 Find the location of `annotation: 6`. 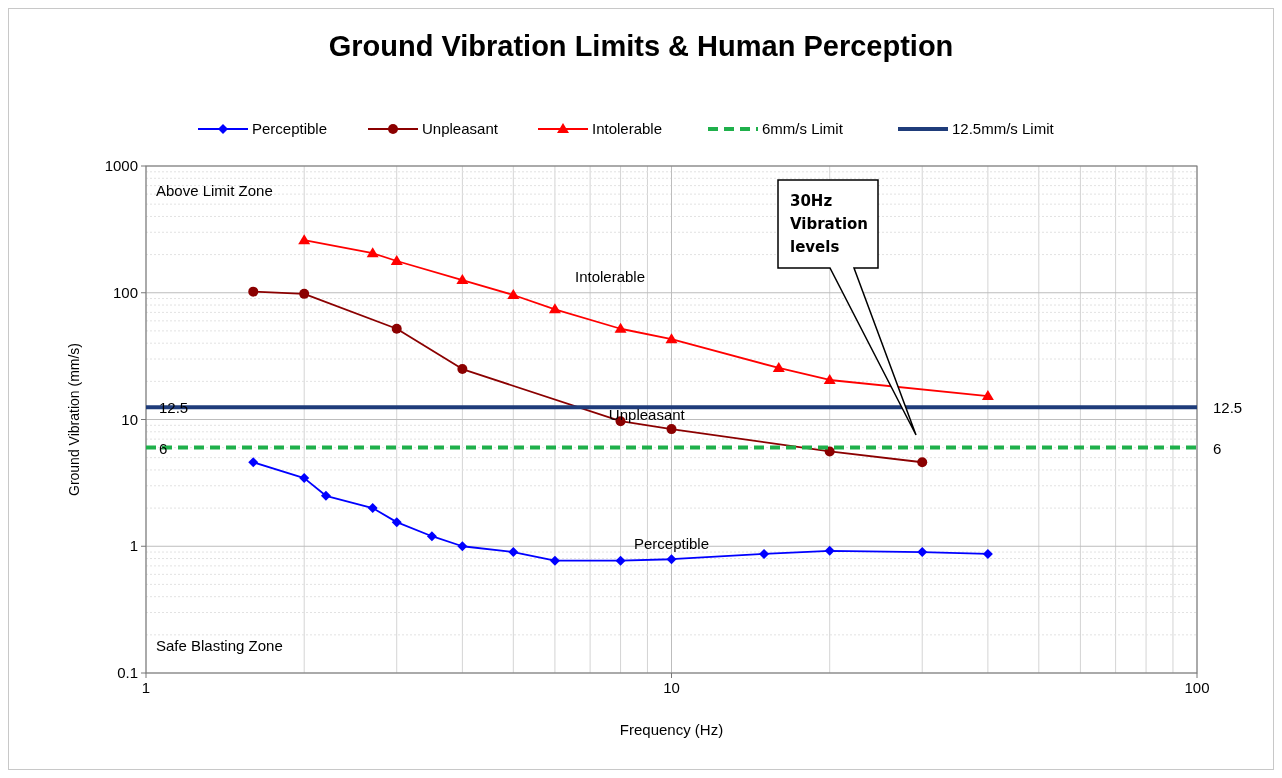

annotation: 6 is located at coordinates (1217, 448).